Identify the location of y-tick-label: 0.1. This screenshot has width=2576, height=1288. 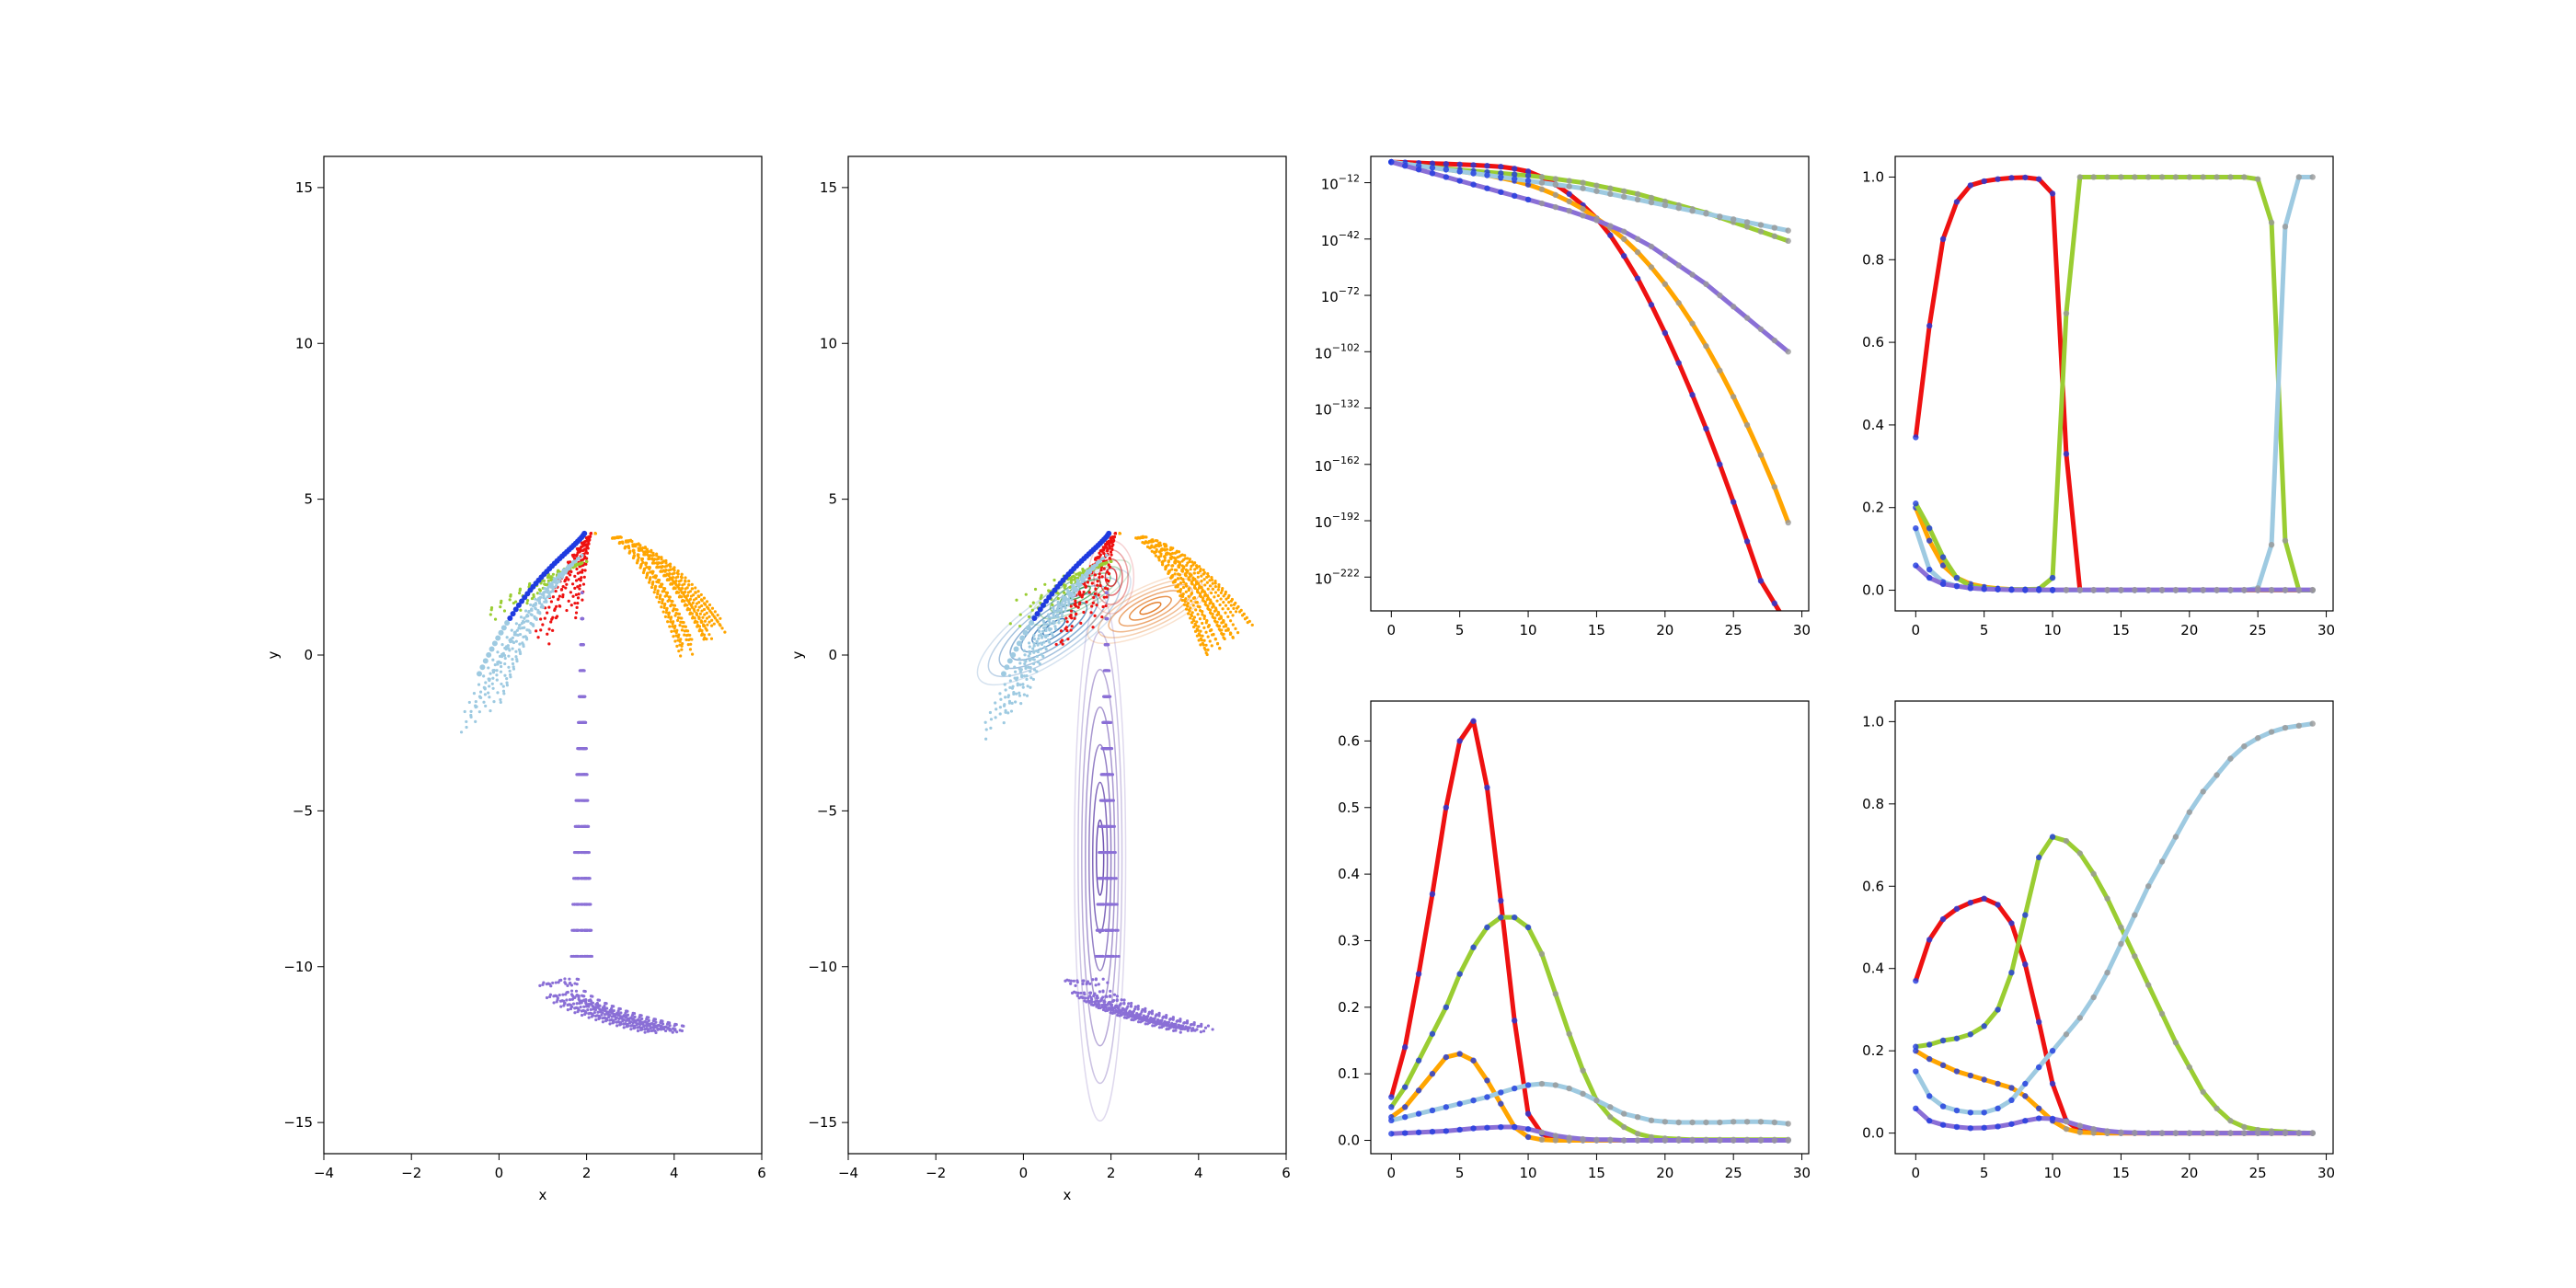
(1349, 1073).